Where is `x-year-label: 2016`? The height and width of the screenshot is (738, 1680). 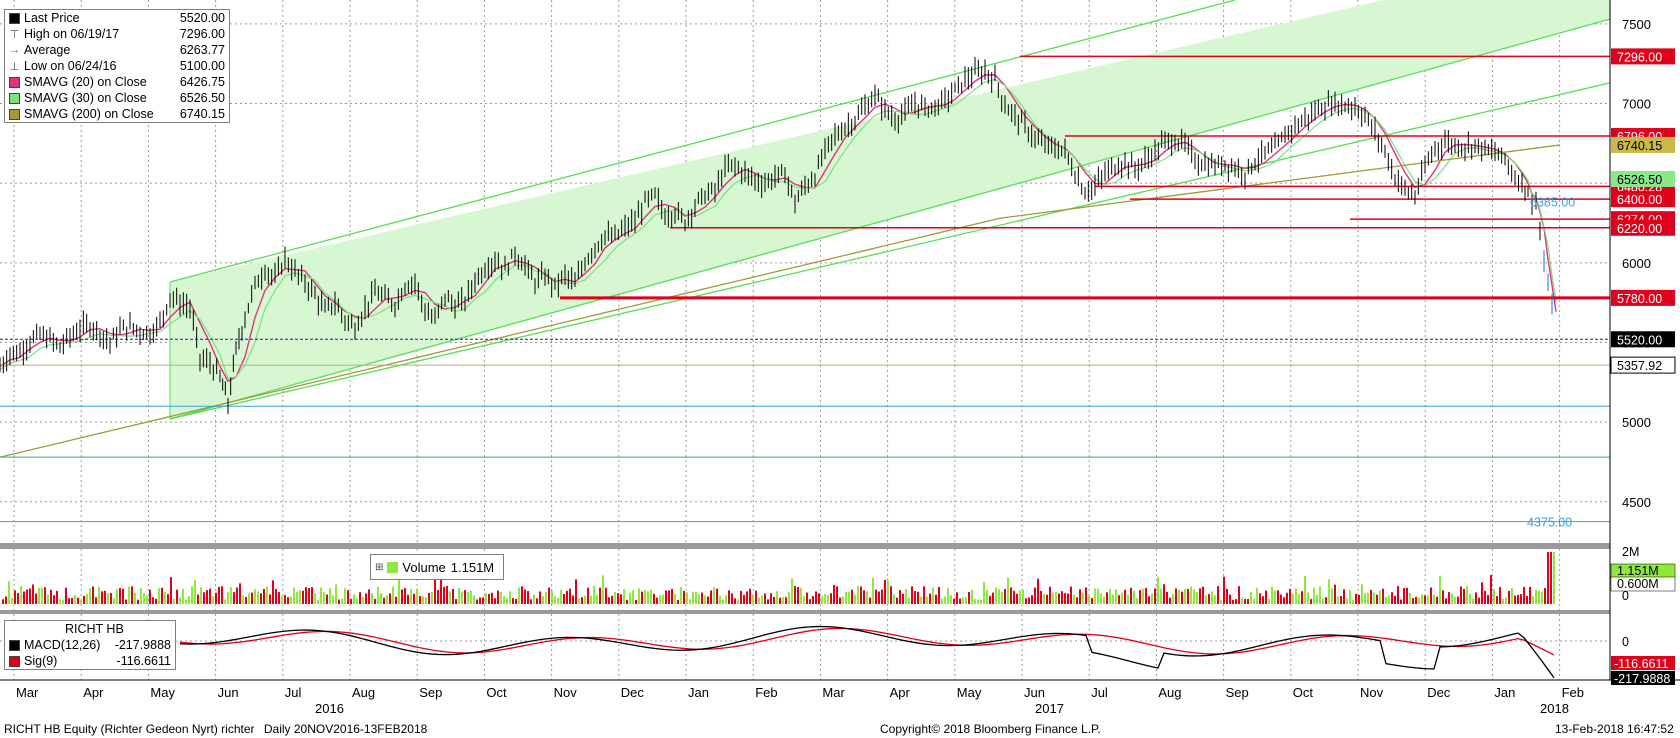
x-year-label: 2016 is located at coordinates (329, 708).